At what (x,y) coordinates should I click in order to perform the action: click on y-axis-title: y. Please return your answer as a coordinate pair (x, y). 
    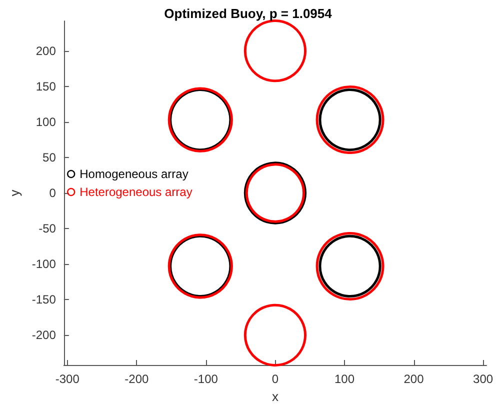
    Looking at the image, I should click on (14, 192).